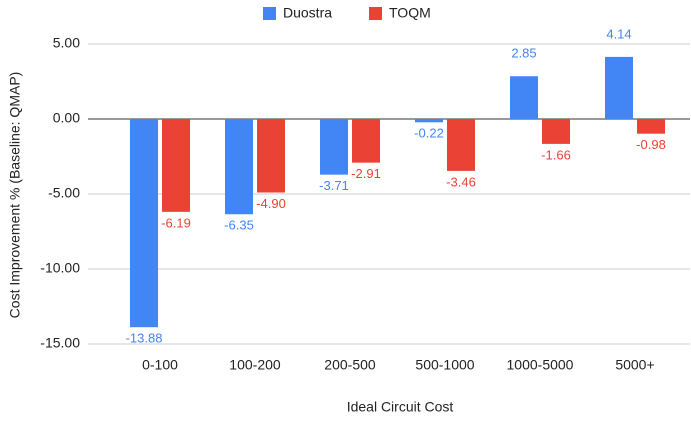  Describe the element at coordinates (176, 222) in the screenshot. I see `value-label: -6.19` at that location.